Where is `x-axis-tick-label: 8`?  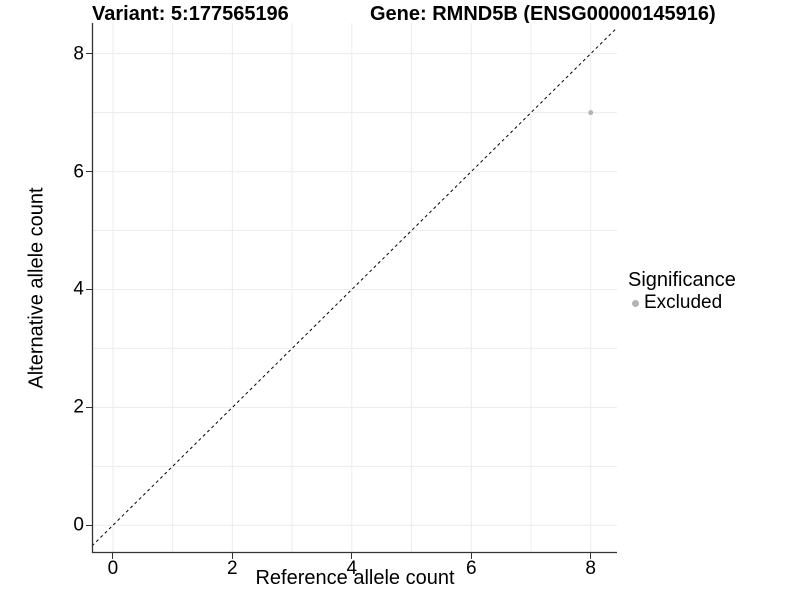
x-axis-tick-label: 8 is located at coordinates (591, 568).